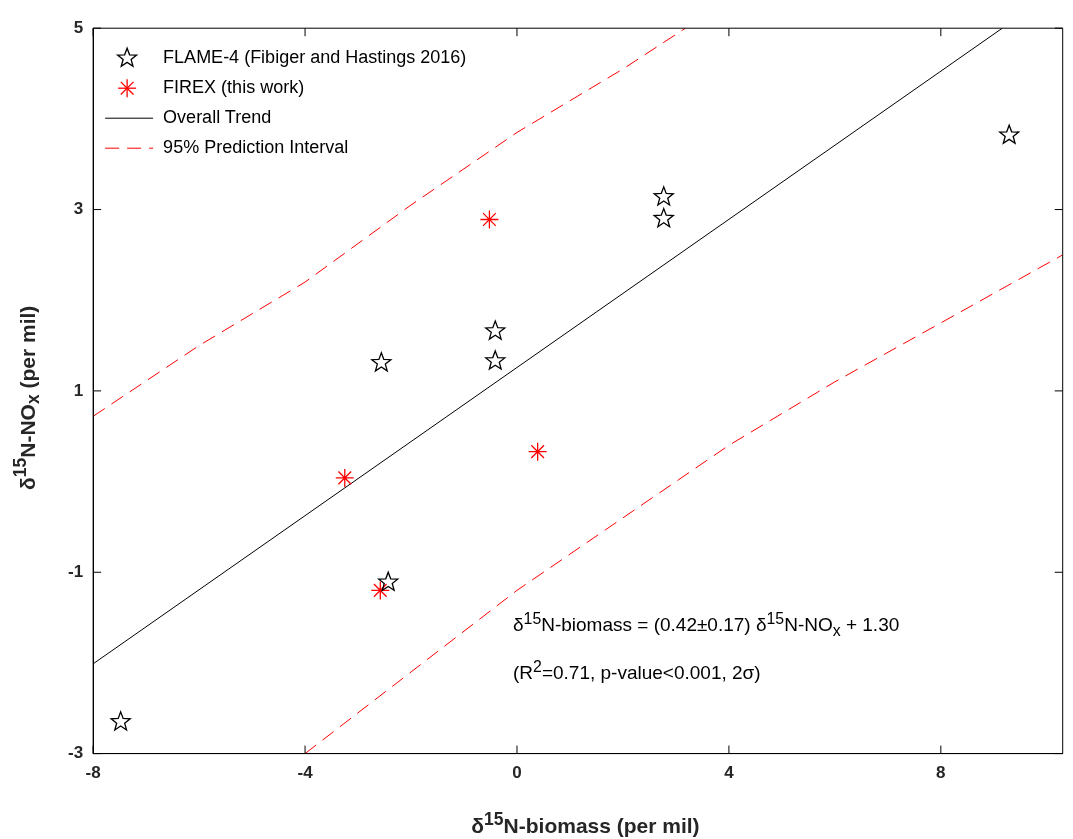  I want to click on x-tick-label: 4, so click(729, 773).